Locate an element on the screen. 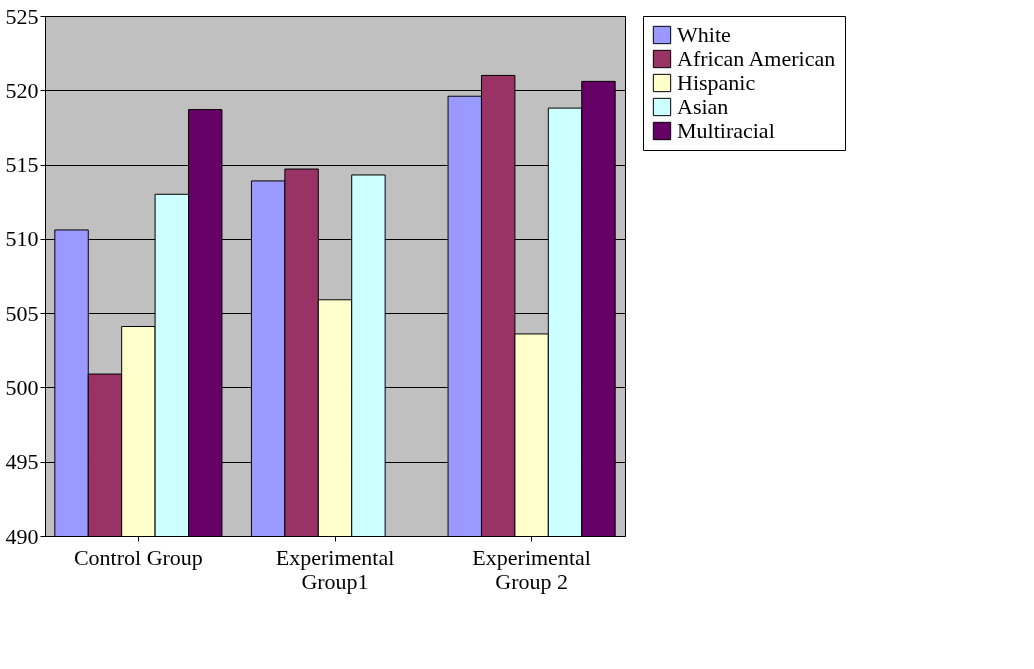  y-tick-label: 510 is located at coordinates (22, 239).